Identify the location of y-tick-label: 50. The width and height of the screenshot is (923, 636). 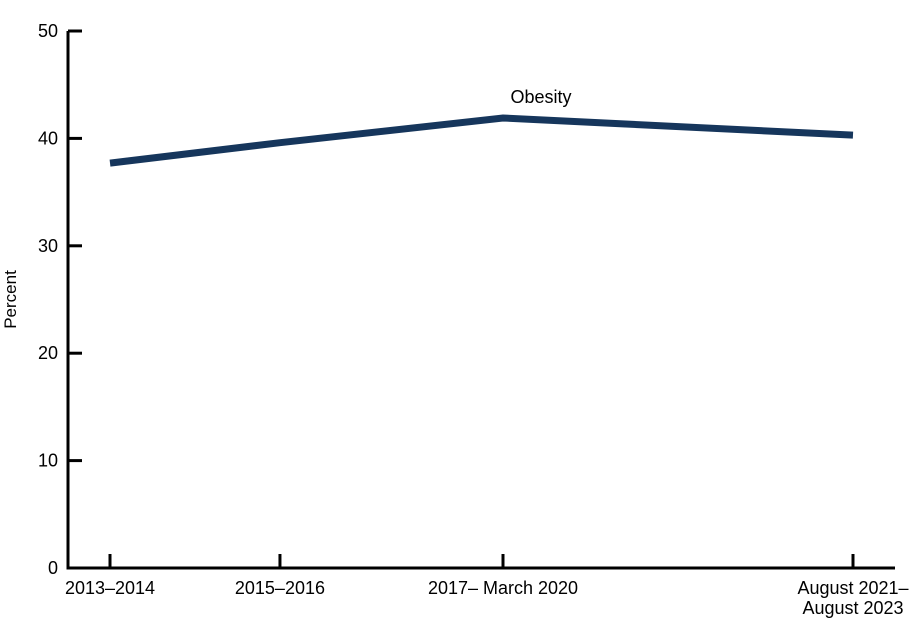
(48, 31).